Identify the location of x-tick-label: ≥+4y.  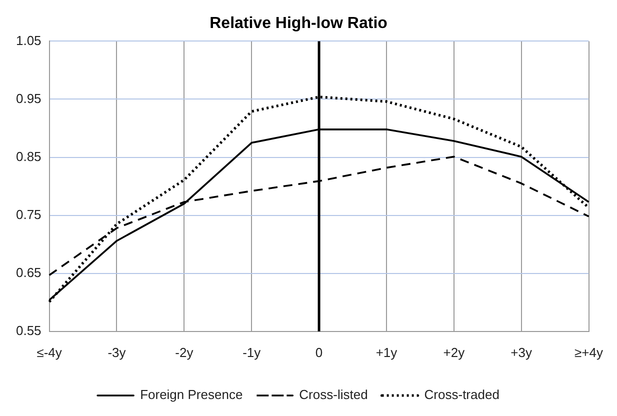
(589, 352).